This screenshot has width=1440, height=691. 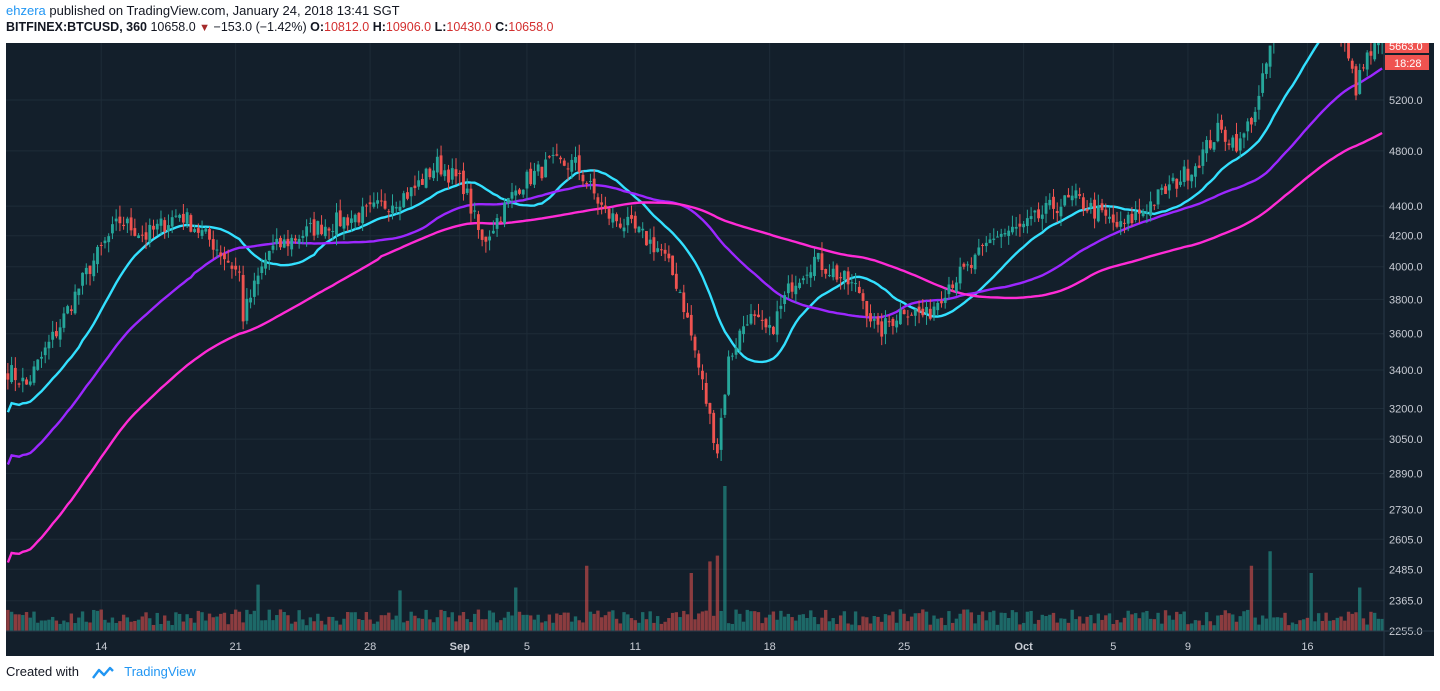 What do you see at coordinates (160, 671) in the screenshot?
I see `tradingview-brand-link: TradingView` at bounding box center [160, 671].